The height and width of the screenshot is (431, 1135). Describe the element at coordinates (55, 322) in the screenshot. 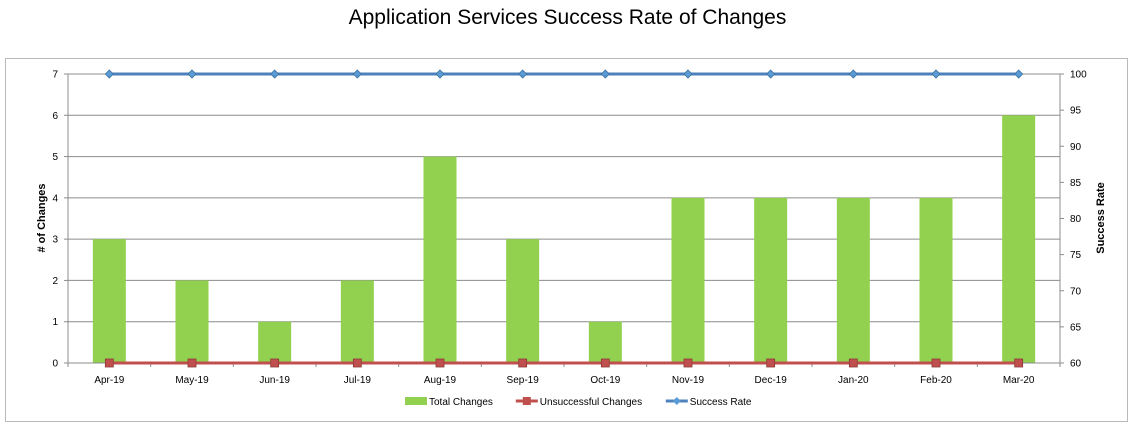

I see `y-tick-label: 1` at that location.